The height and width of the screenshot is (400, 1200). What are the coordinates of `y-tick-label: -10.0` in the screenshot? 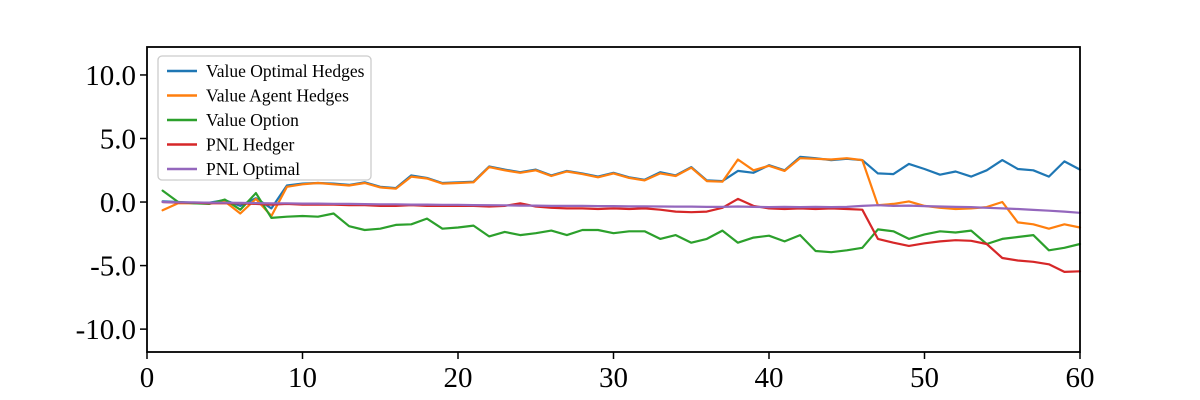 It's located at (106, 330).